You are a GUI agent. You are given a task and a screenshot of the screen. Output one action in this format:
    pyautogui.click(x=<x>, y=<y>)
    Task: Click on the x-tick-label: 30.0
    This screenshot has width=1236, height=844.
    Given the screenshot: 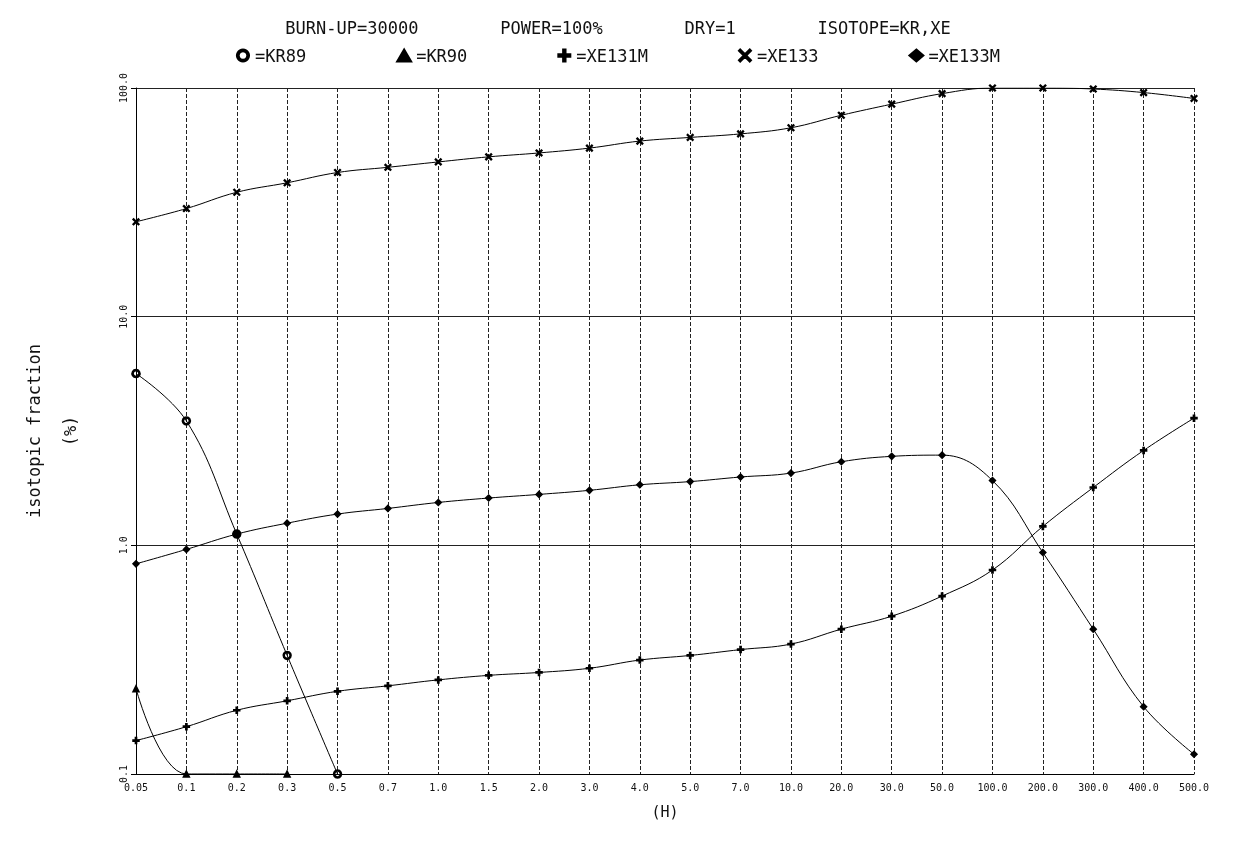 What is the action you would take?
    pyautogui.click(x=891, y=787)
    